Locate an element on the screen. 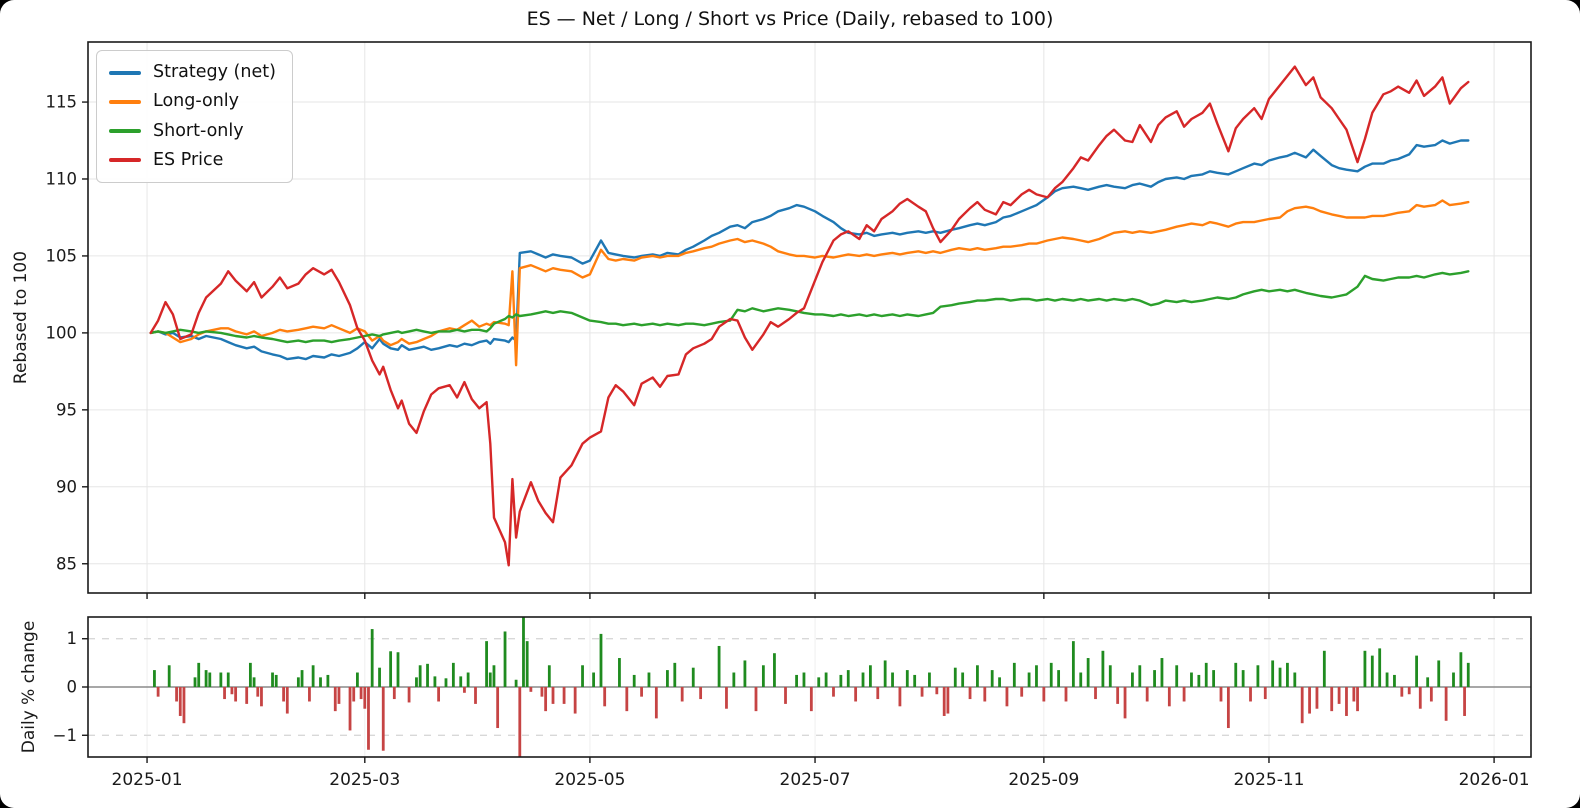 This screenshot has height=808, width=1580. legend-label: Strategy (net) is located at coordinates (214, 72).